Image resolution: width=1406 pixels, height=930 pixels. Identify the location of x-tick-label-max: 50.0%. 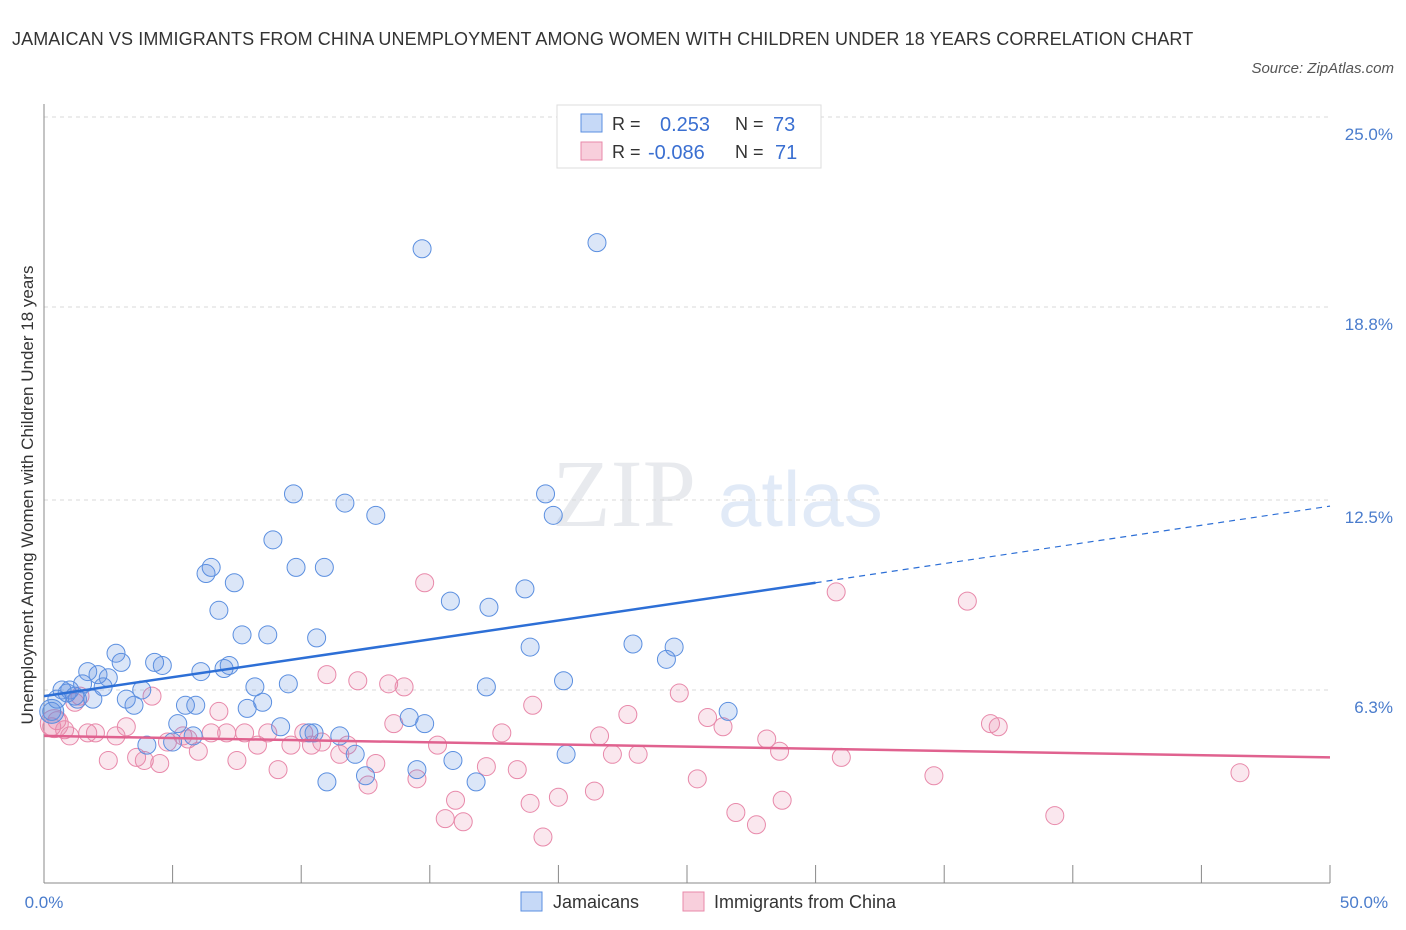
(1364, 902).